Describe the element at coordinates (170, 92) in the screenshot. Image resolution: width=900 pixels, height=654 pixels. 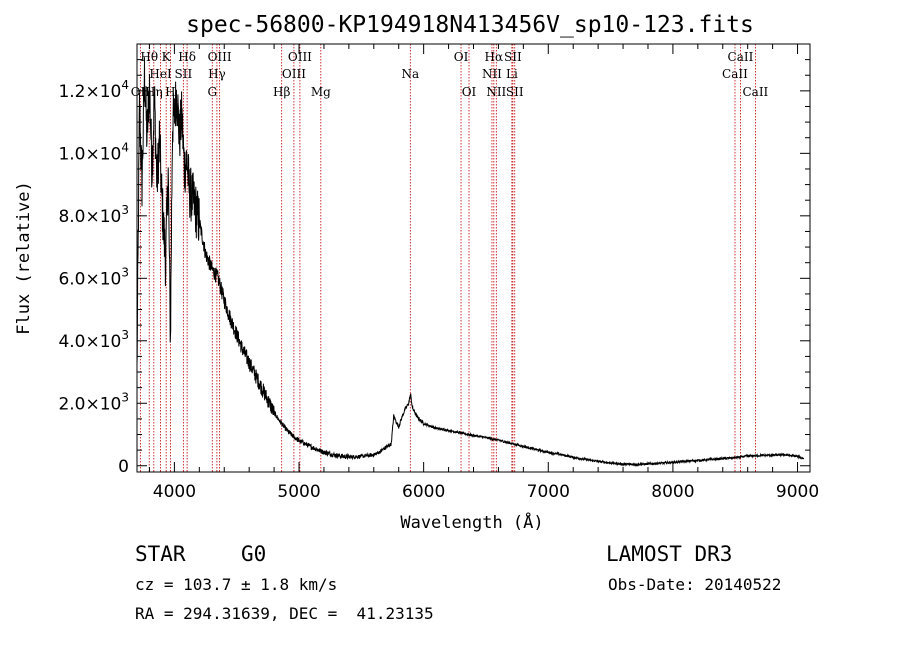
I see `line-label: H` at that location.